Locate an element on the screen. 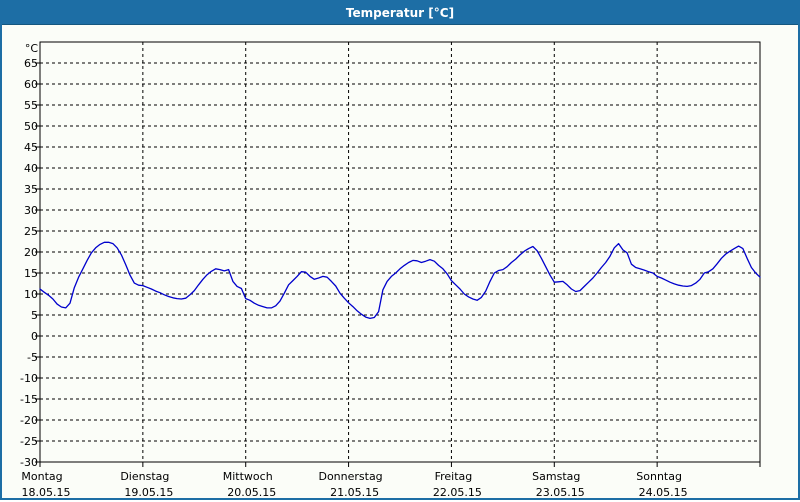 This screenshot has height=502, width=800. y-tick-label: 35 is located at coordinates (31, 189).